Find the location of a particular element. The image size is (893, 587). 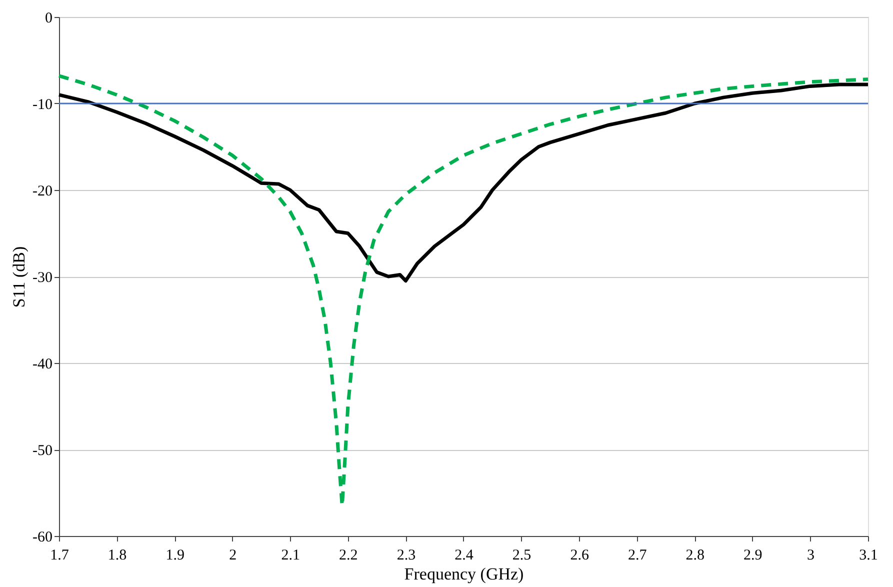

x-tick-label: 2 is located at coordinates (233, 556).